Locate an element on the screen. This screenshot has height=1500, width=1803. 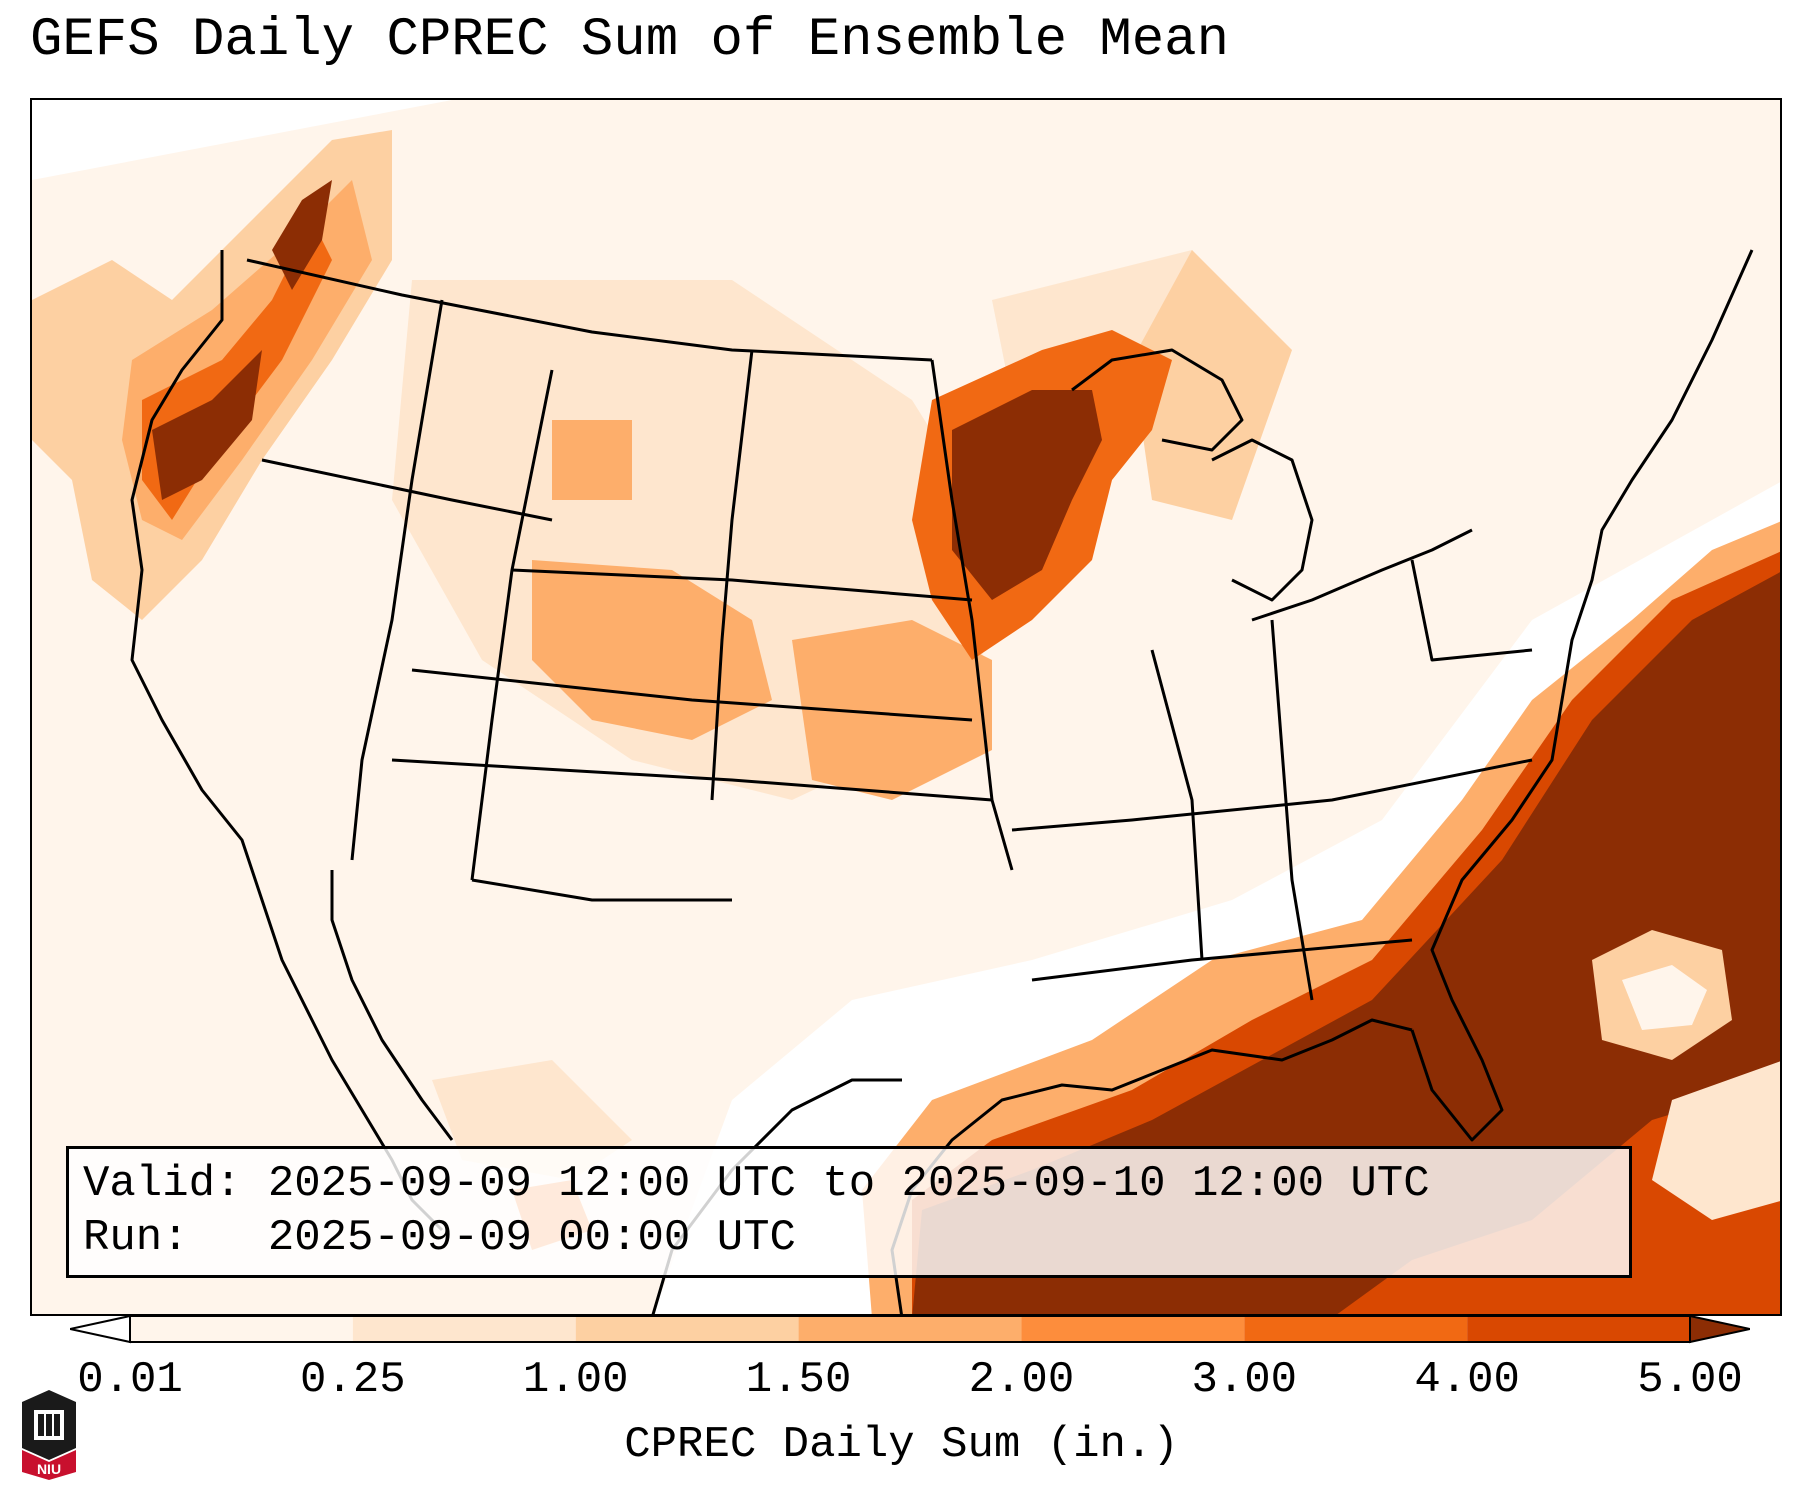
colorbar-tick-label: 4.00 is located at coordinates (1467, 1380).